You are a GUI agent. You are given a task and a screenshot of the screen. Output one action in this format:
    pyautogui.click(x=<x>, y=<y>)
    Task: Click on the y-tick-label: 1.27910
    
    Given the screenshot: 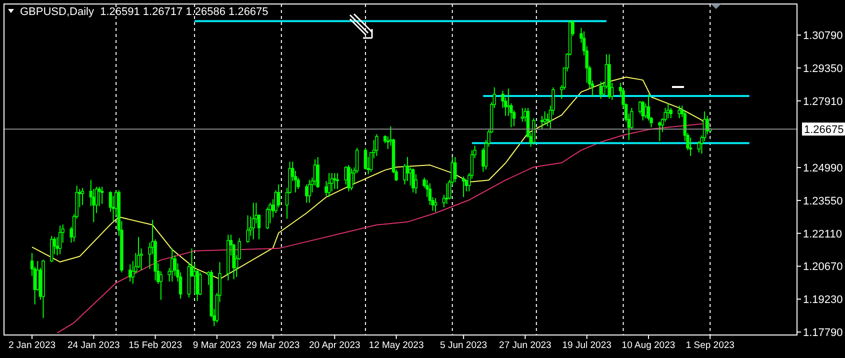 What is the action you would take?
    pyautogui.click(x=823, y=102)
    